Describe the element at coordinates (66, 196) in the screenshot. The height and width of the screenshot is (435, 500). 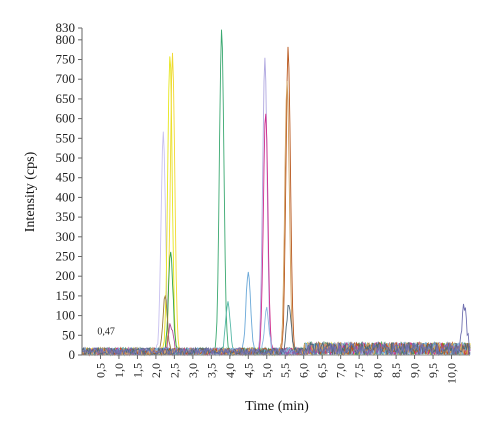
I see `y-tick-label: 400` at that location.